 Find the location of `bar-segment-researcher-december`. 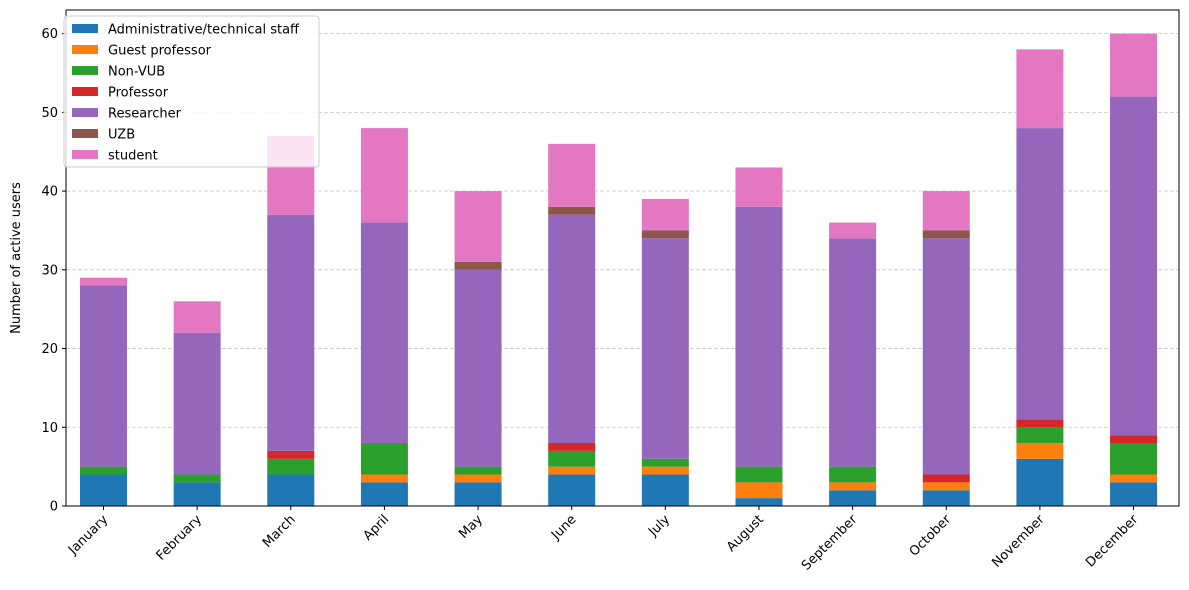

bar-segment-researcher-december is located at coordinates (1134, 266).